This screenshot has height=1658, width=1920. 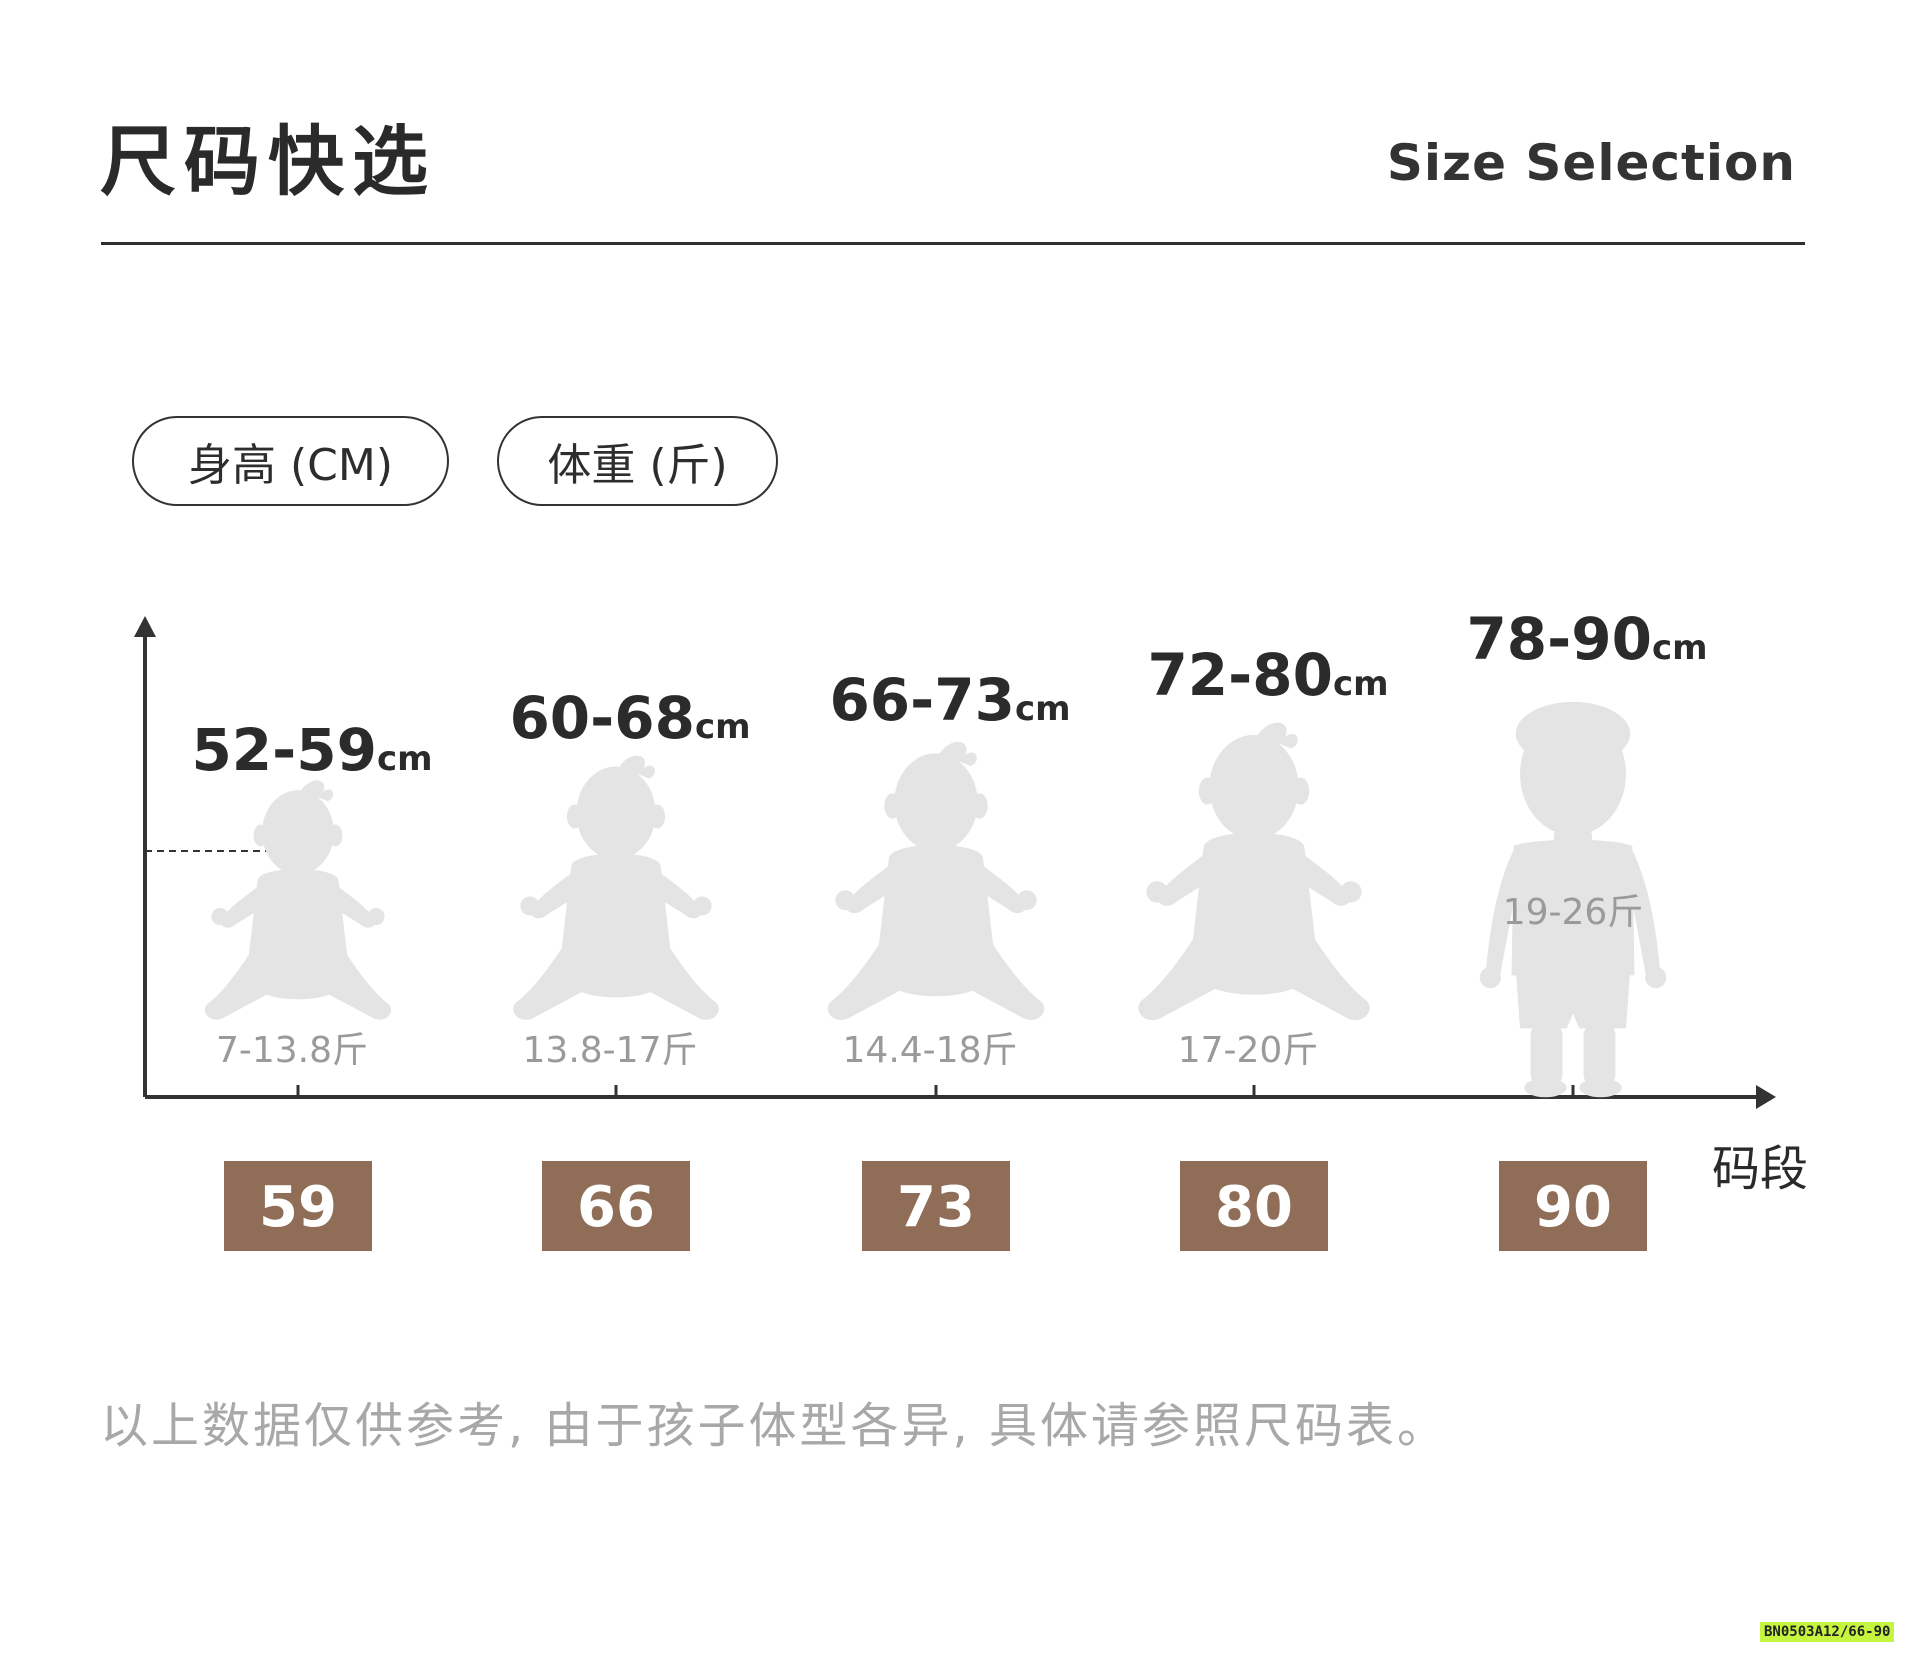 I want to click on height-range-label: 72-80cm, so click(x=1267, y=675).